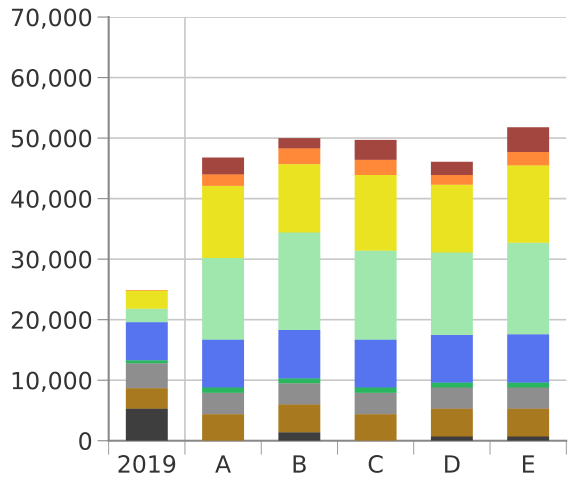  Describe the element at coordinates (147, 464) in the screenshot. I see `x-tick-label: 2019` at that location.